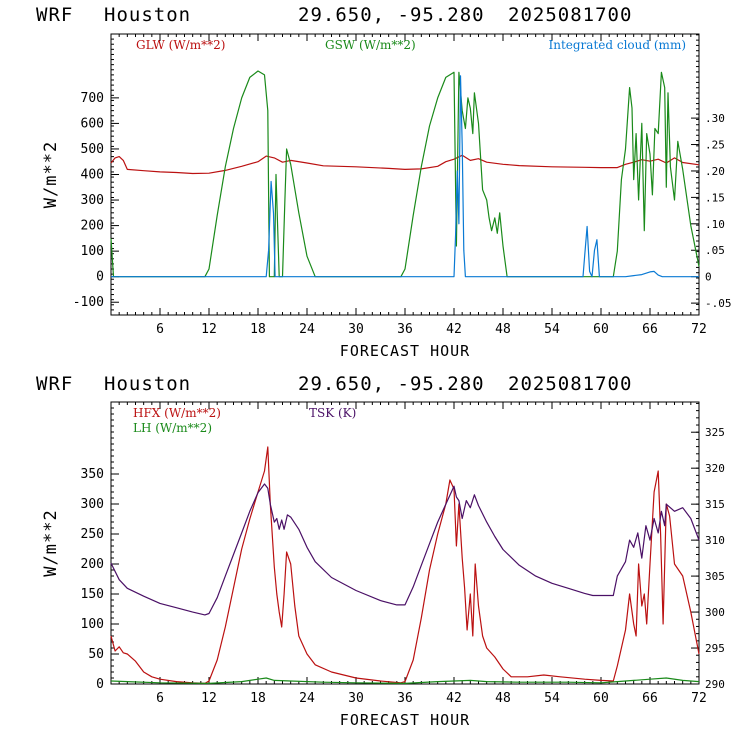  I want to click on legend-label: Integrated cloud (mm), so click(617, 45).